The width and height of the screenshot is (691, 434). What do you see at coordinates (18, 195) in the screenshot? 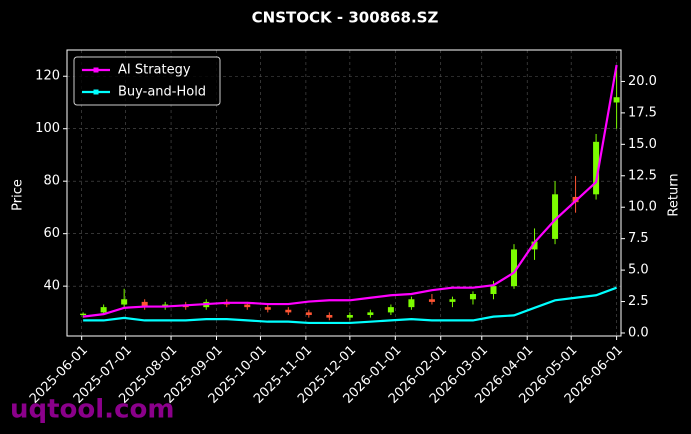
I see `y-axis-label: Price` at bounding box center [18, 195].